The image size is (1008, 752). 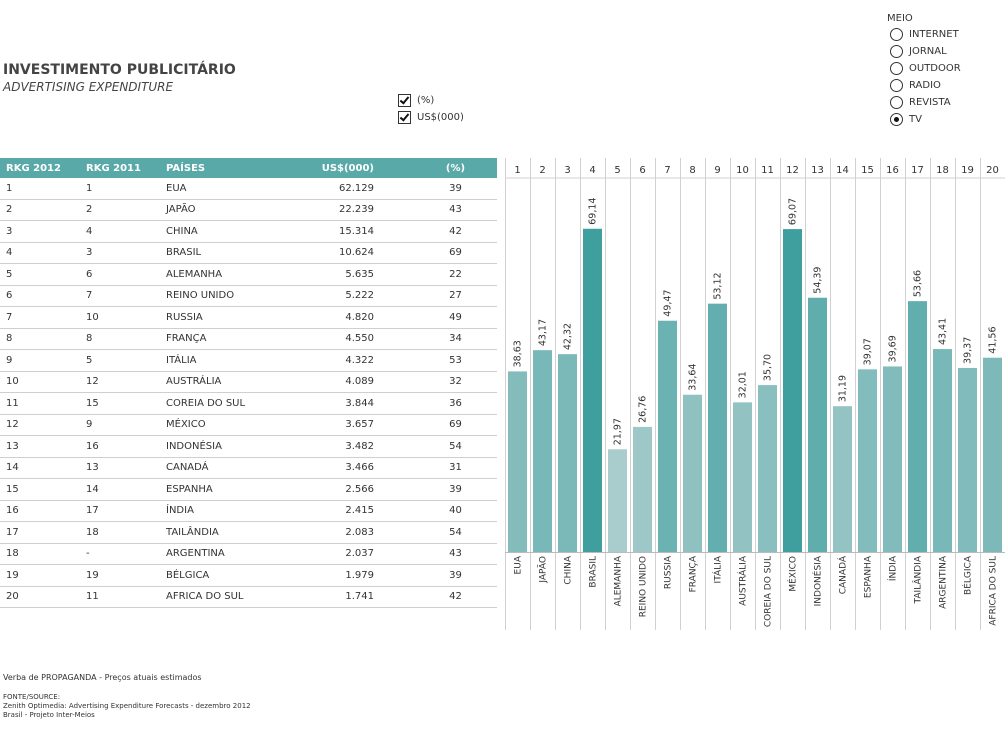 I want to click on cell-pais: ITÁLIA, so click(x=181, y=360).